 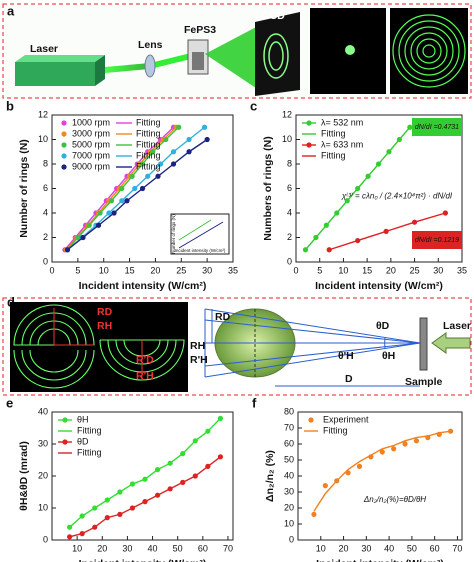 I want to click on x-tick-label: 50, so click(x=412, y=548).